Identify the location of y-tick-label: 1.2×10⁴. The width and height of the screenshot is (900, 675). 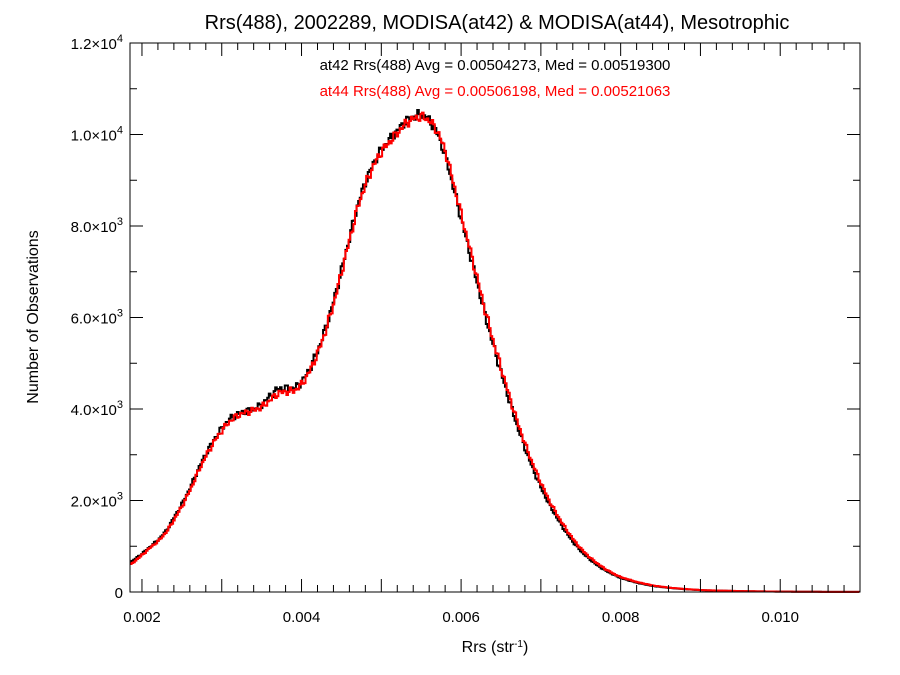
(97, 43).